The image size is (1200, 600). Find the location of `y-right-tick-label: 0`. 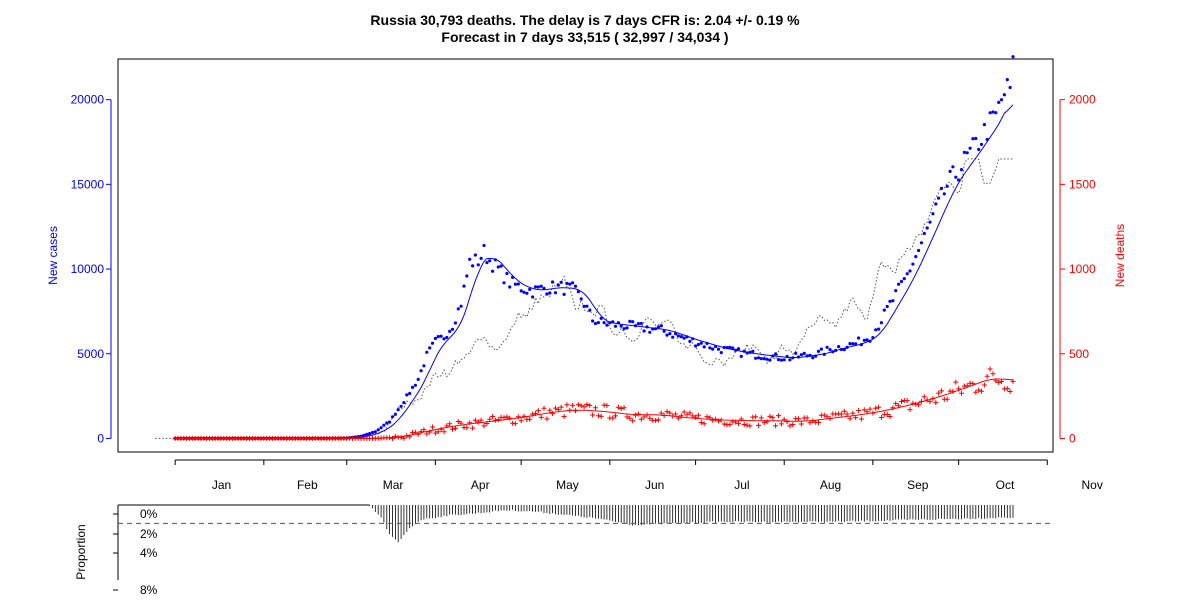

y-right-tick-label: 0 is located at coordinates (1072, 438).